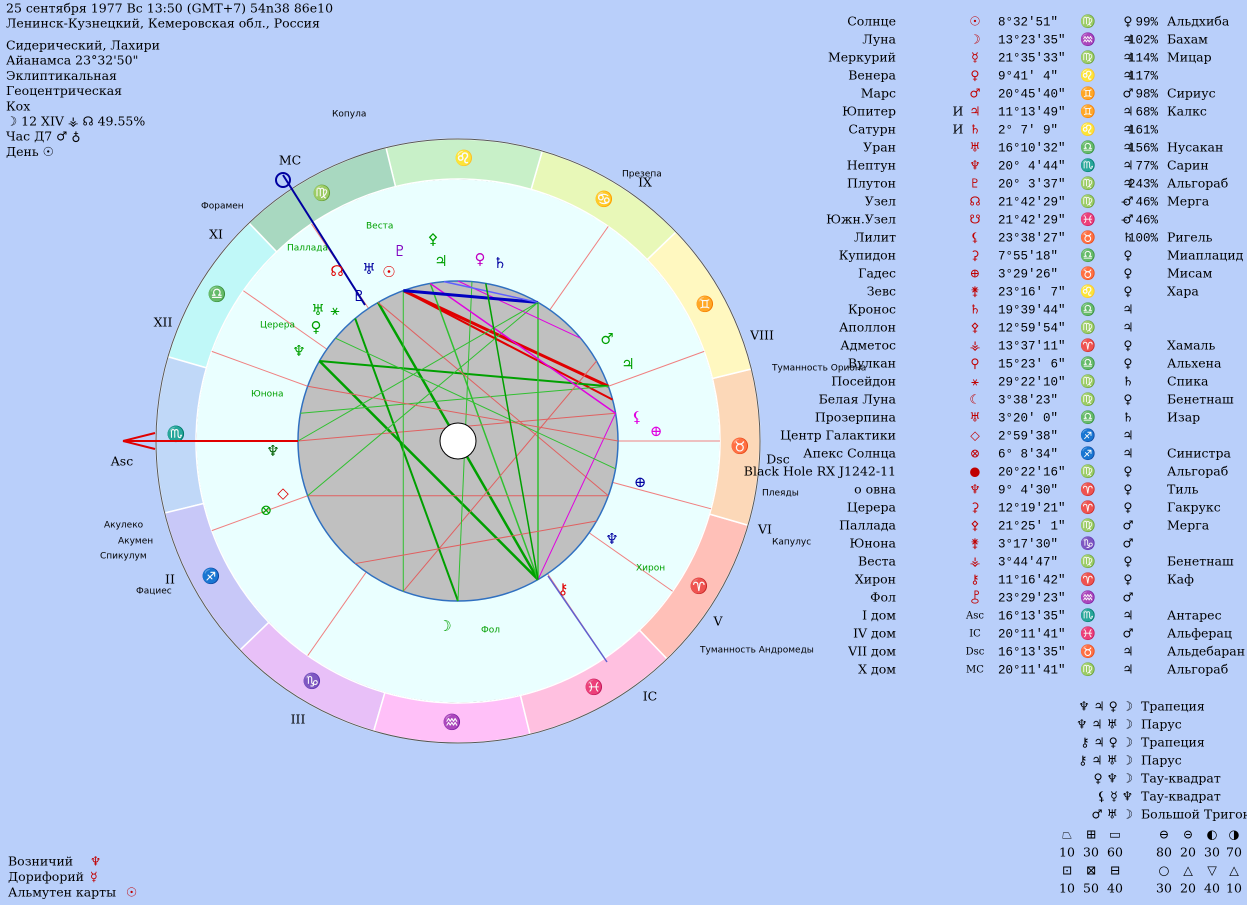 The image size is (1247, 905). Describe the element at coordinates (975, 273) in the screenshot. I see `planet-glyph: ⊕` at that location.